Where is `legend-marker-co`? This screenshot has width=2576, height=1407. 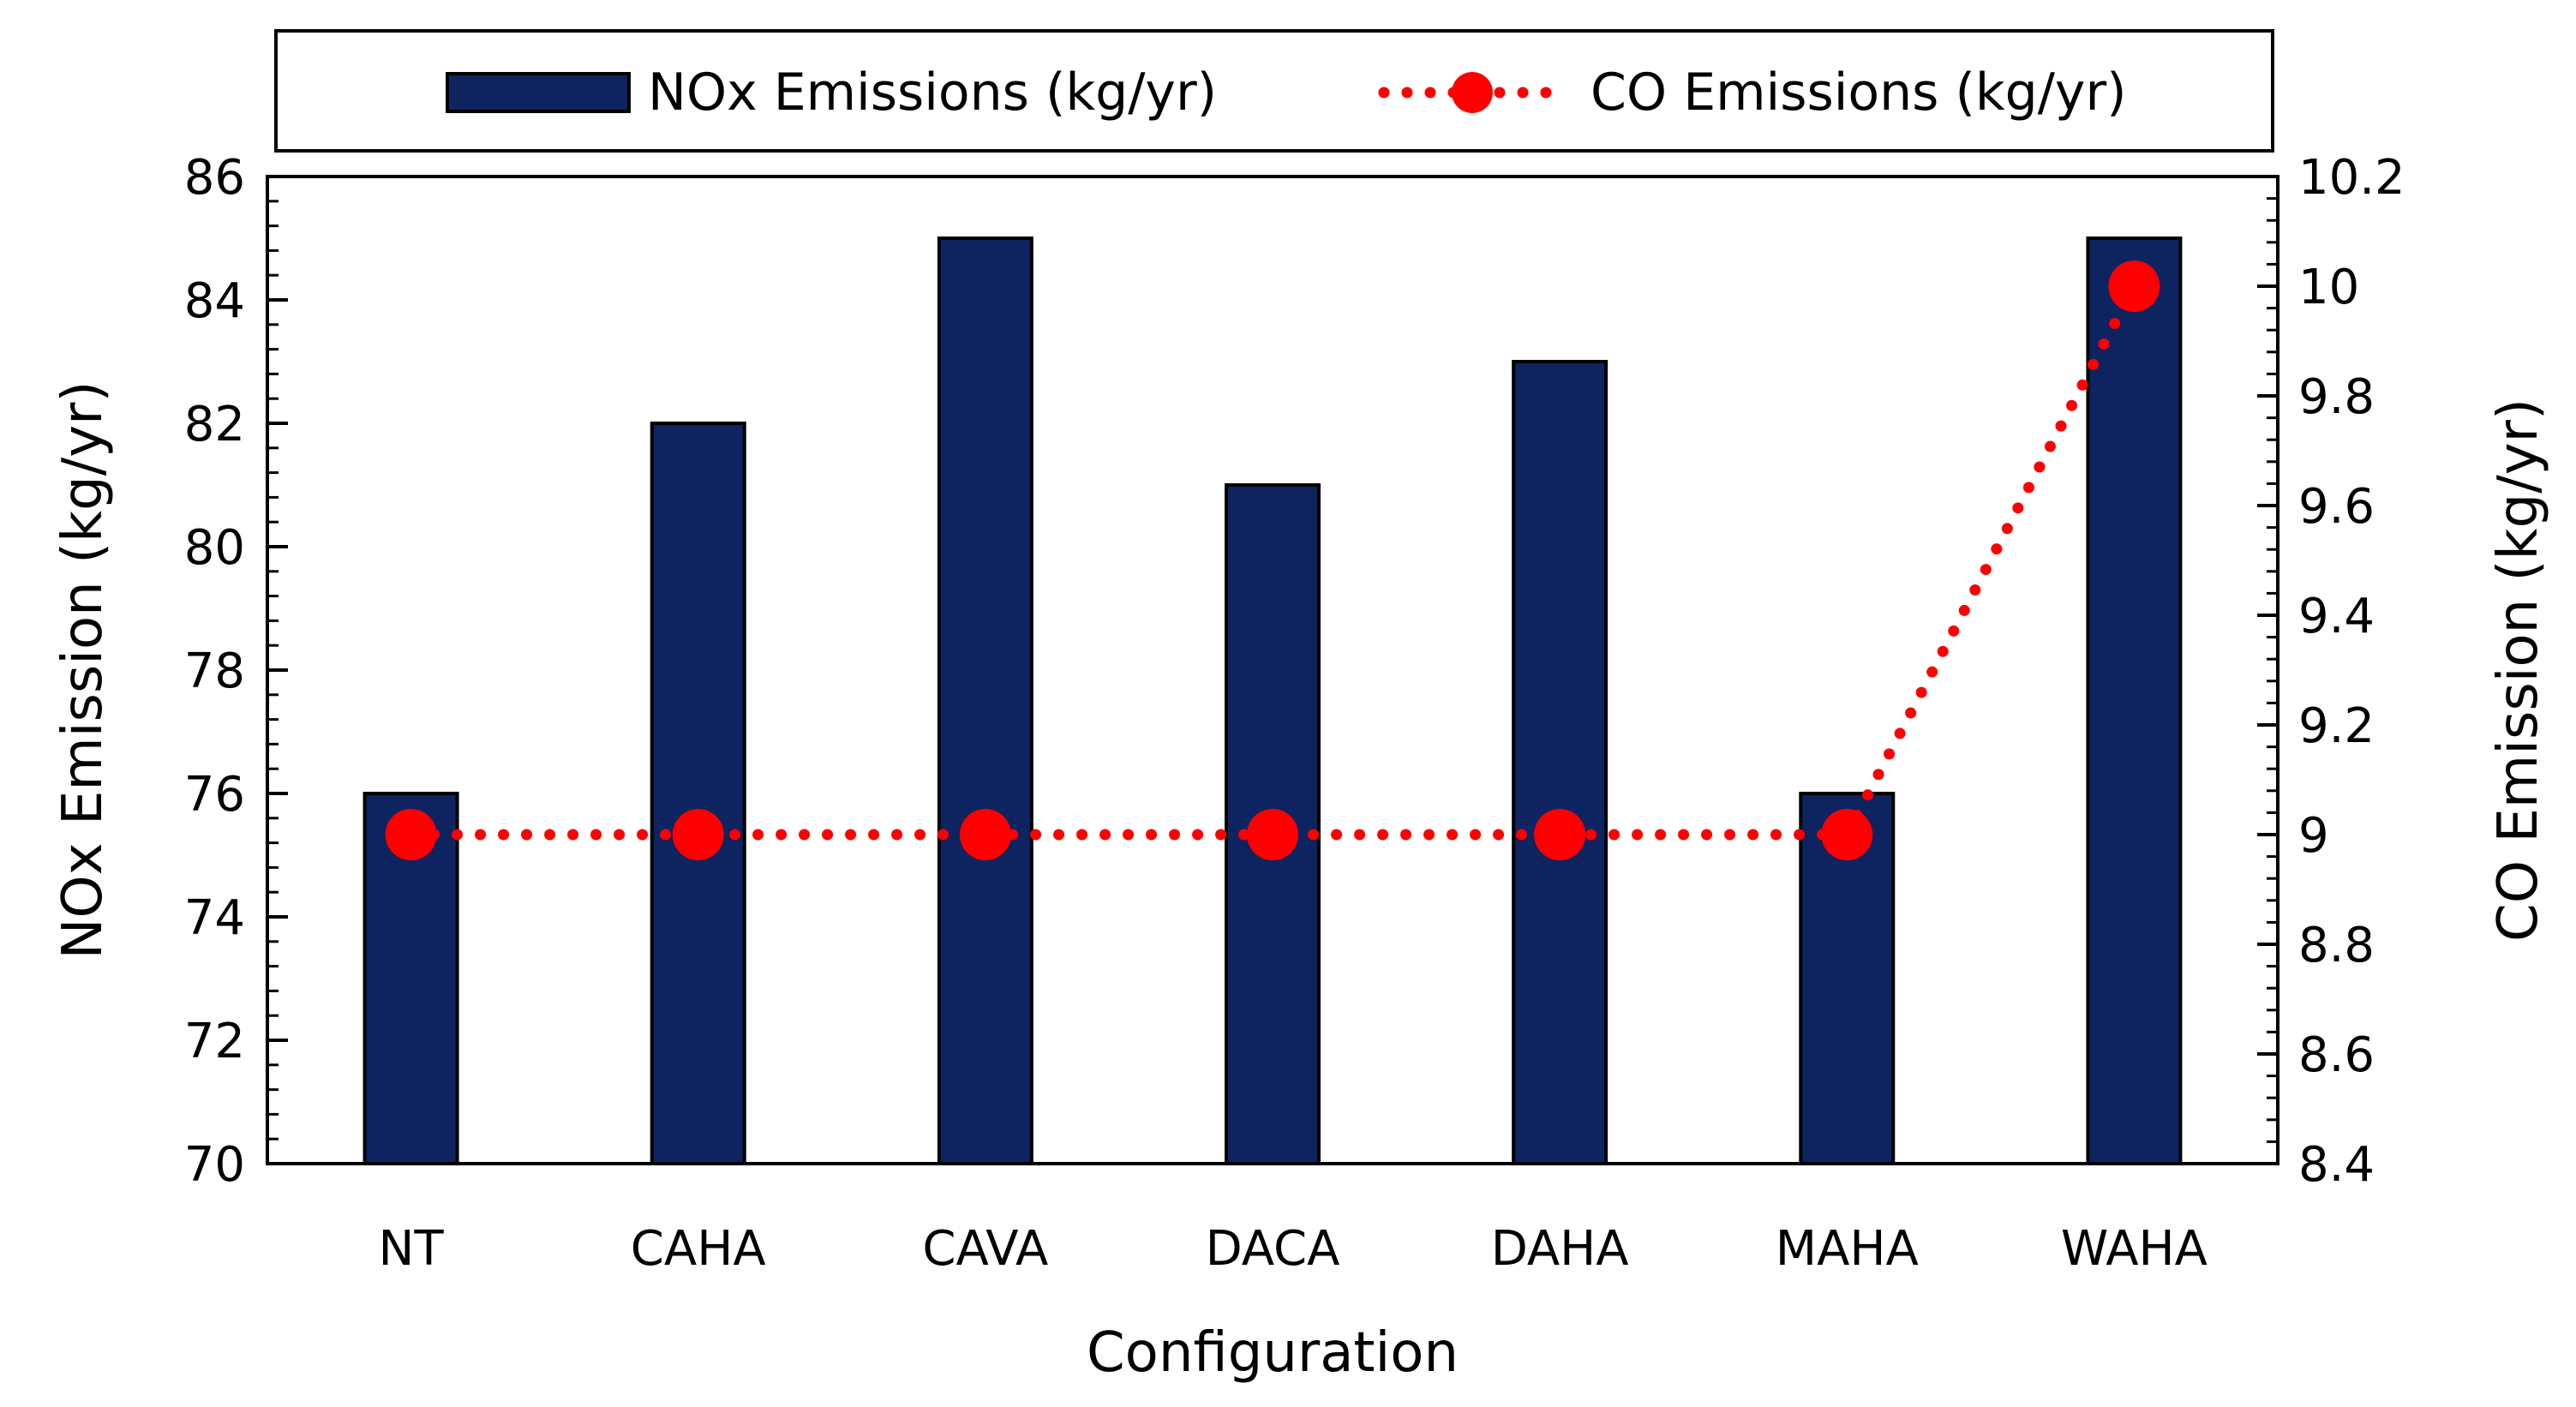
legend-marker-co is located at coordinates (1472, 92).